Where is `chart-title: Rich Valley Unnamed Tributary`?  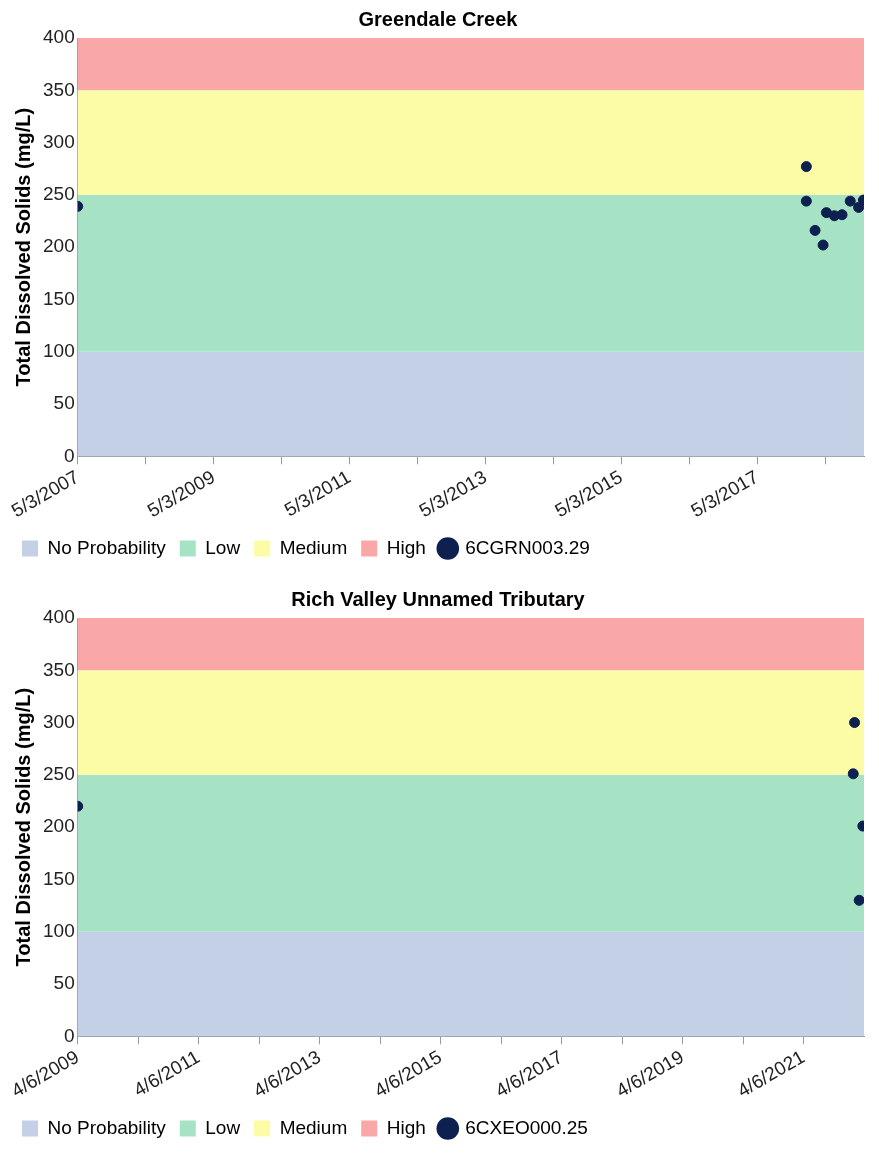
chart-title: Rich Valley Unnamed Tributary is located at coordinates (438, 598).